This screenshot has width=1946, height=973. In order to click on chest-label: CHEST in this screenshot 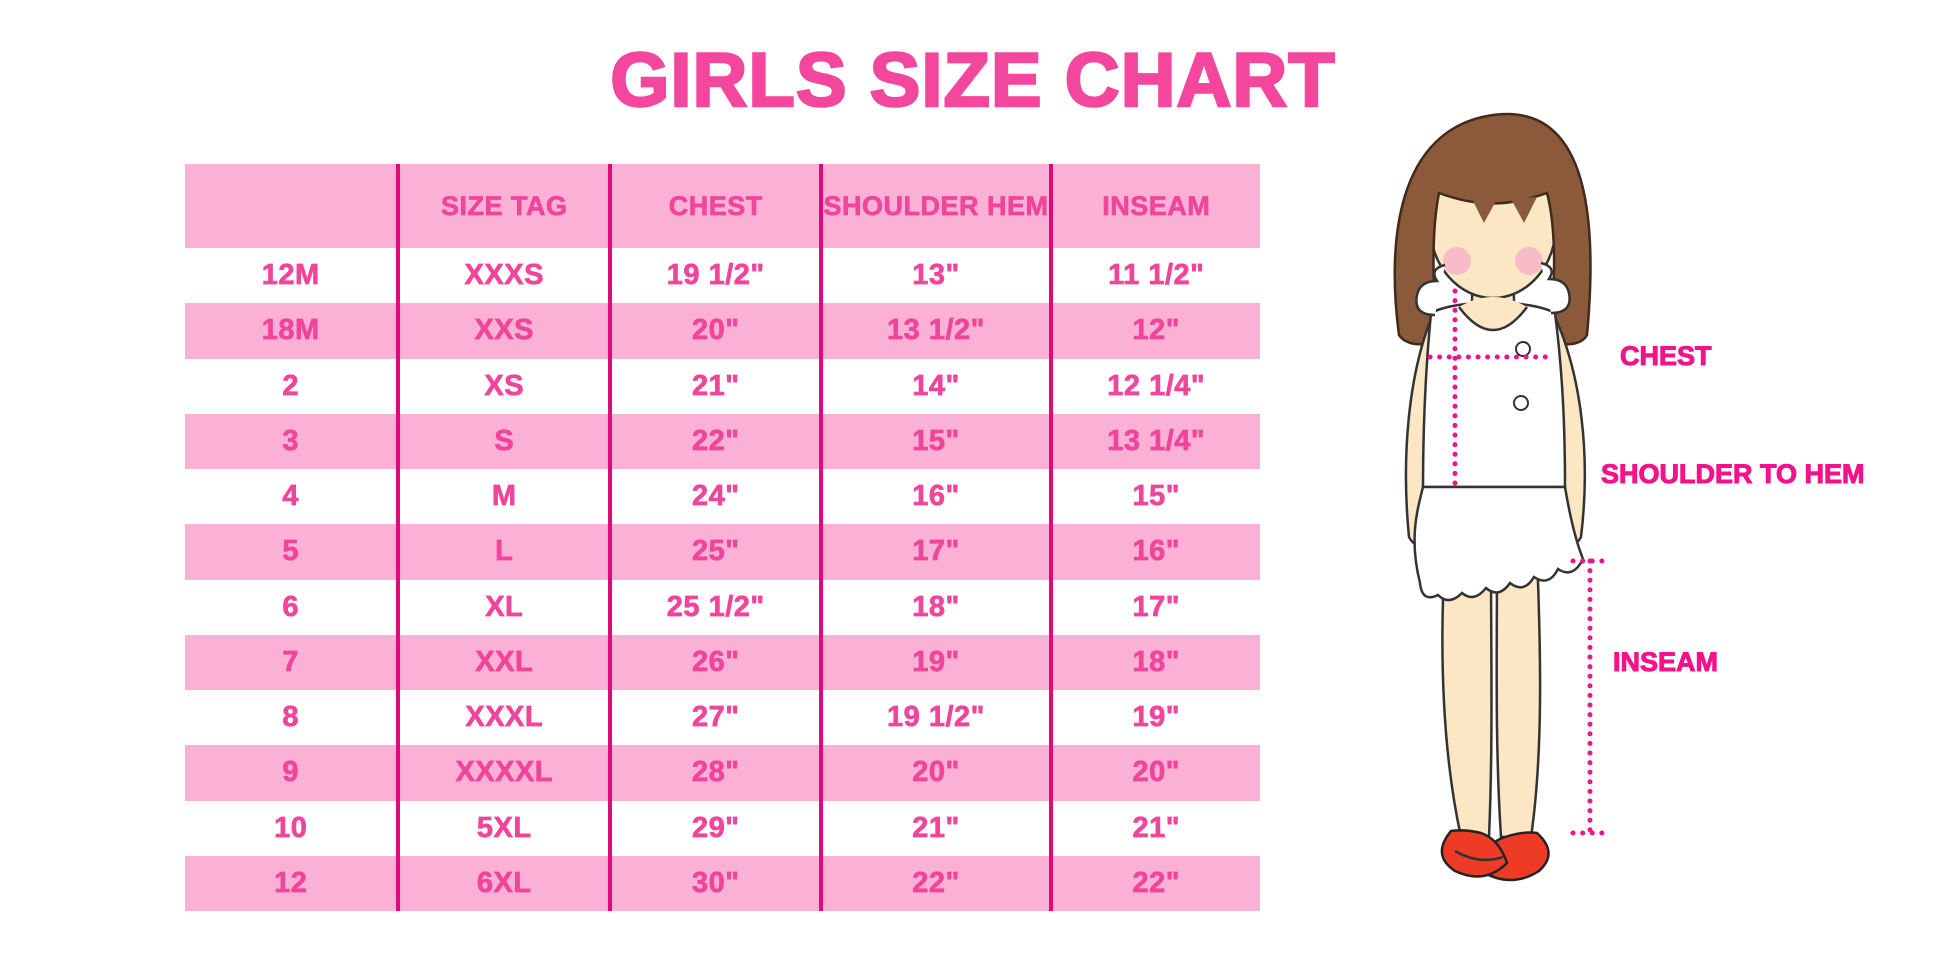, I will do `click(1666, 356)`.